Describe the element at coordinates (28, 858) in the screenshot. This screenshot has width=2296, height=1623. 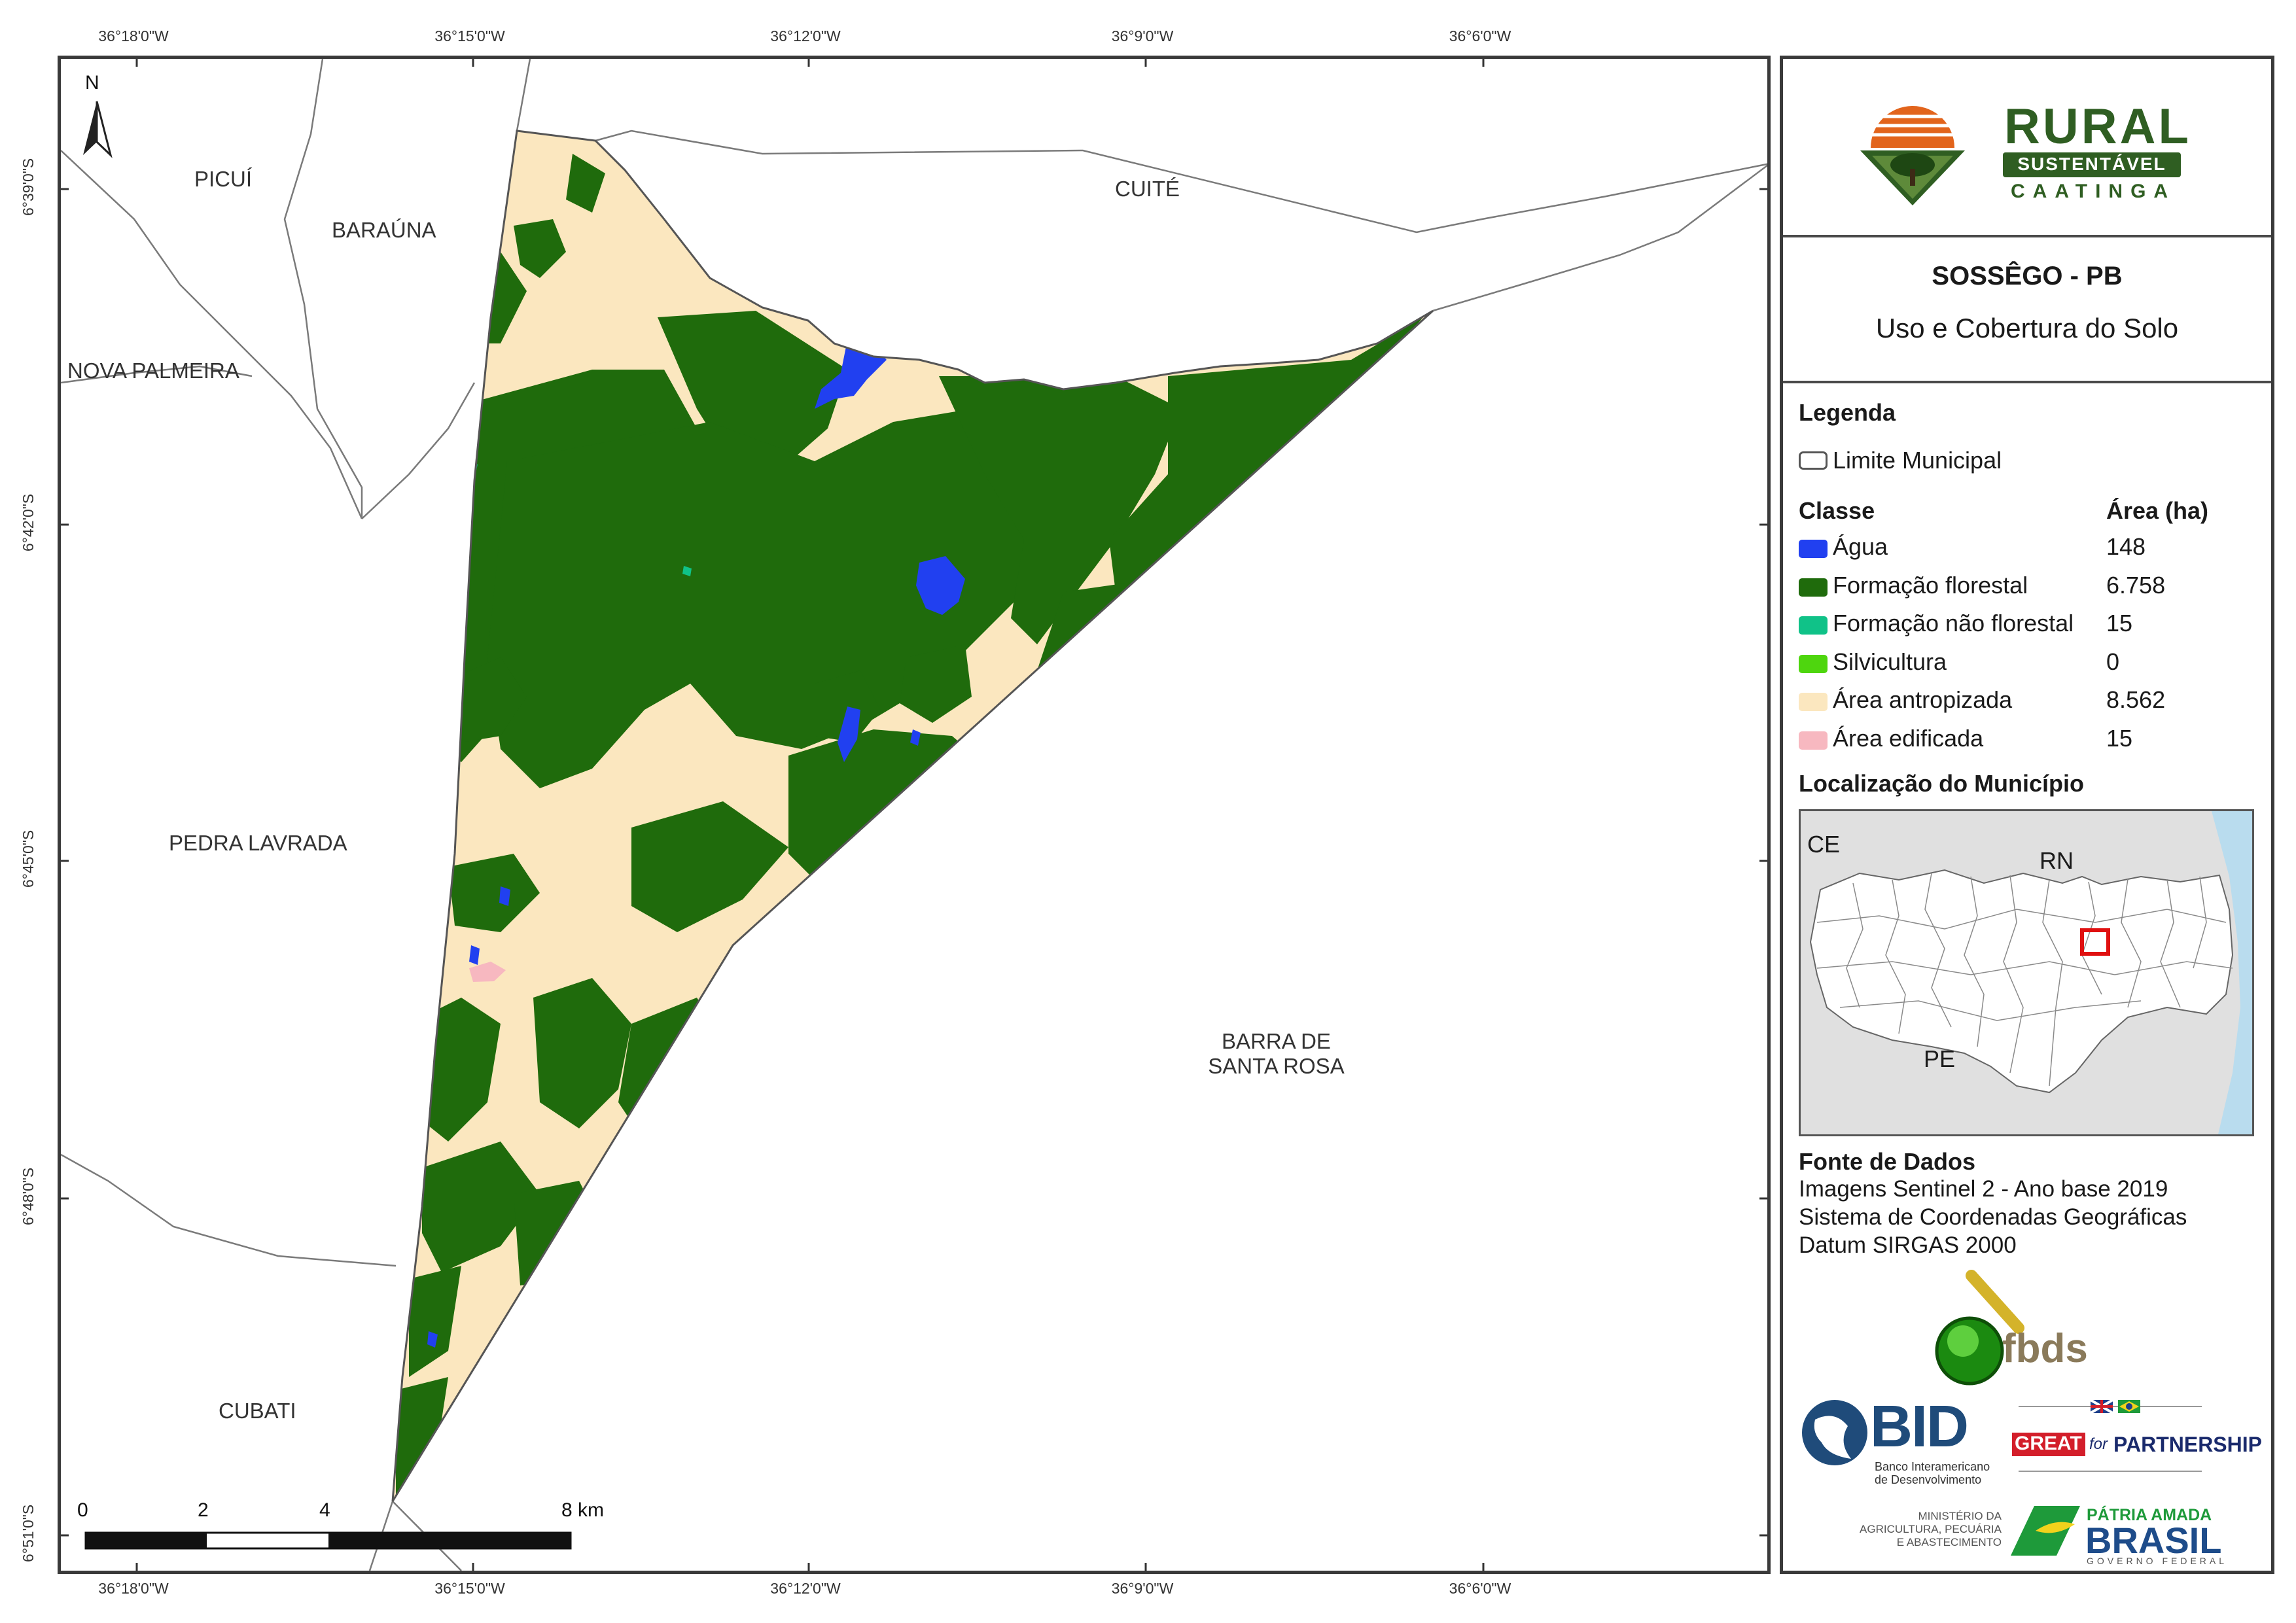
I see `latitude-label: 6°45'0"S` at that location.